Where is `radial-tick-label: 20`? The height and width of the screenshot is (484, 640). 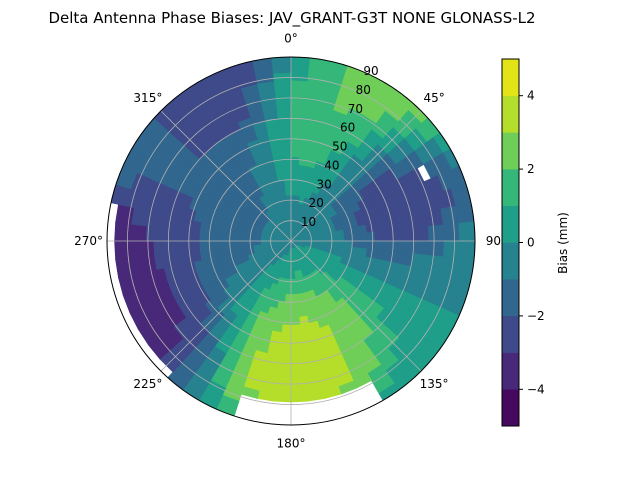 radial-tick-label: 20 is located at coordinates (316, 203).